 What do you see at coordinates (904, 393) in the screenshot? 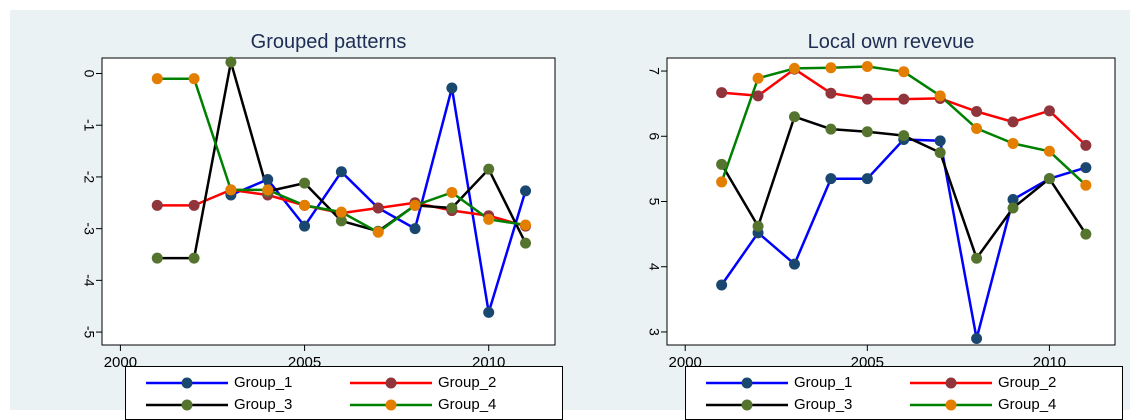
I see `legend-local-own-revenue: Group_1 Group_2 Group_3 Group_4` at bounding box center [904, 393].